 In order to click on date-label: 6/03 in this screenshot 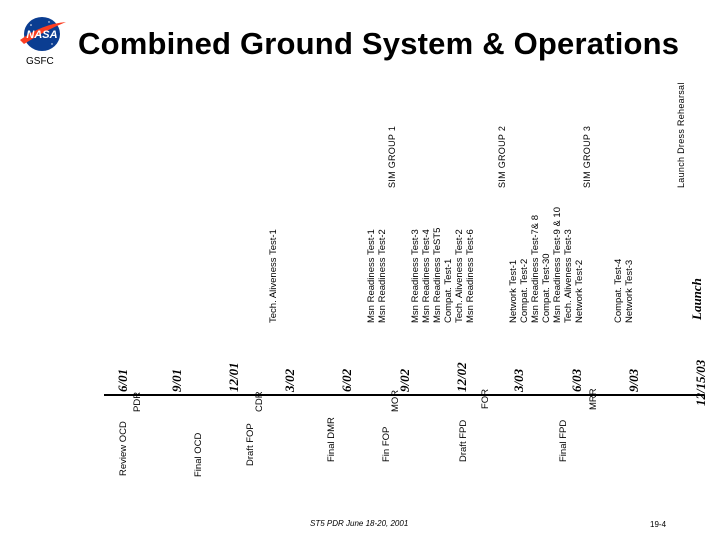, I will do `click(576, 380)`.